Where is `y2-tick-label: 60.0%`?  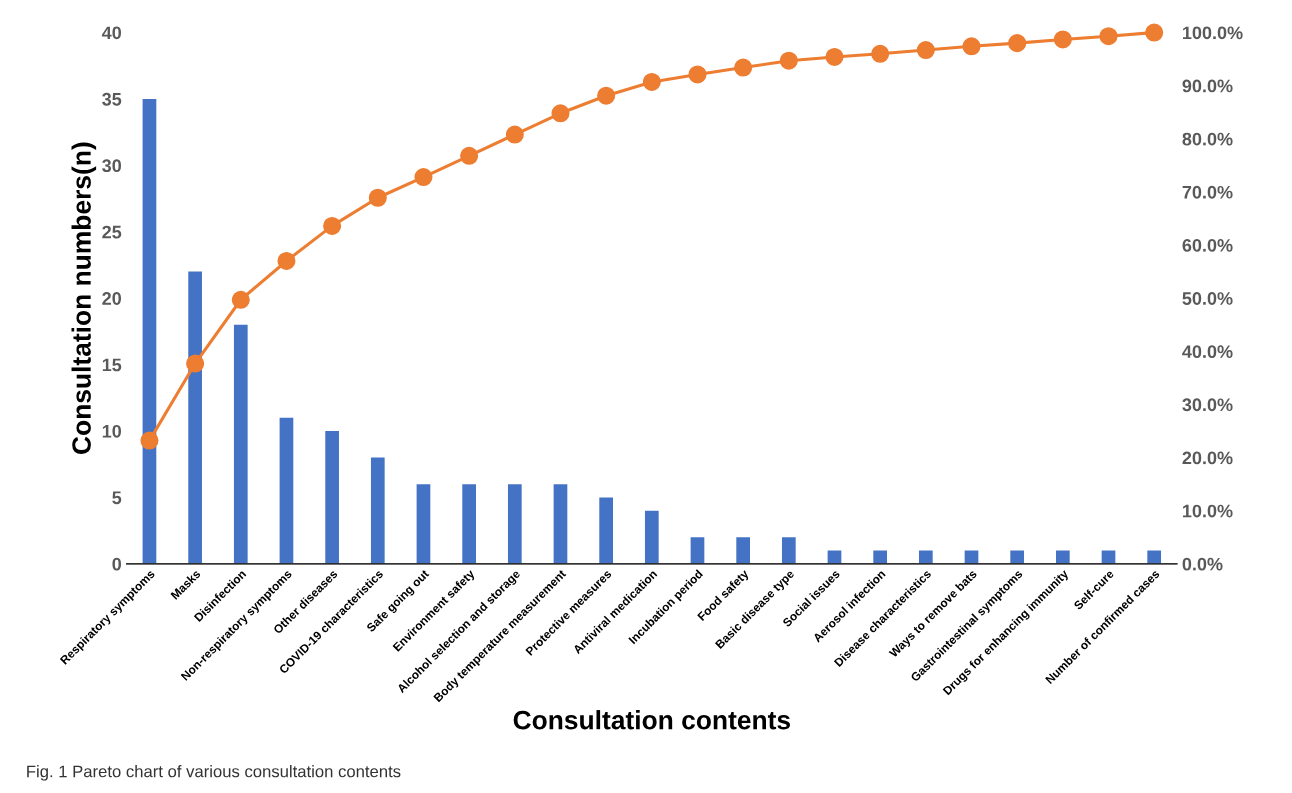 y2-tick-label: 60.0% is located at coordinates (1207, 245).